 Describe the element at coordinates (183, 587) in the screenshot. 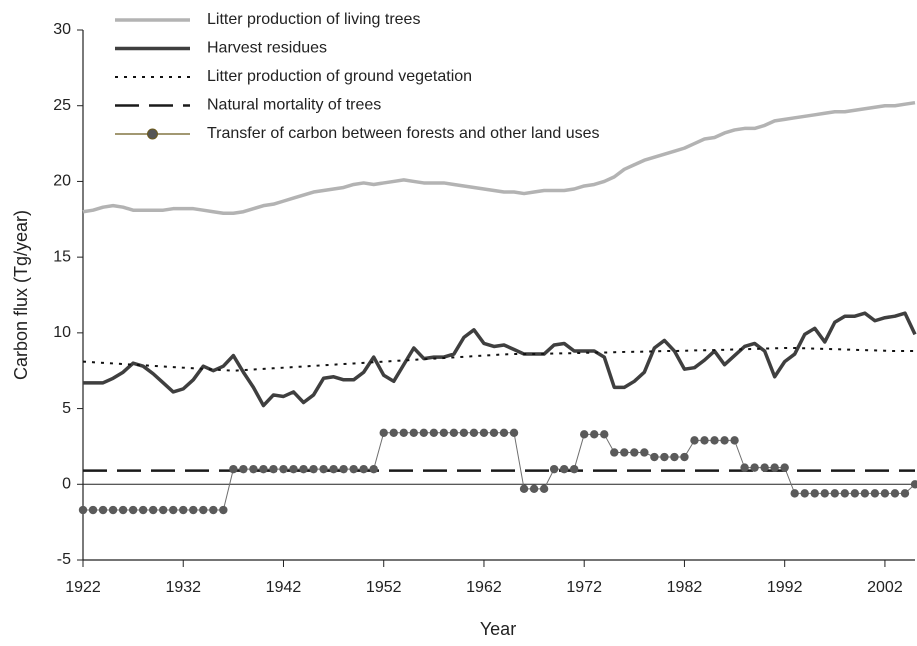

I see `x-tick-label: 1932` at that location.